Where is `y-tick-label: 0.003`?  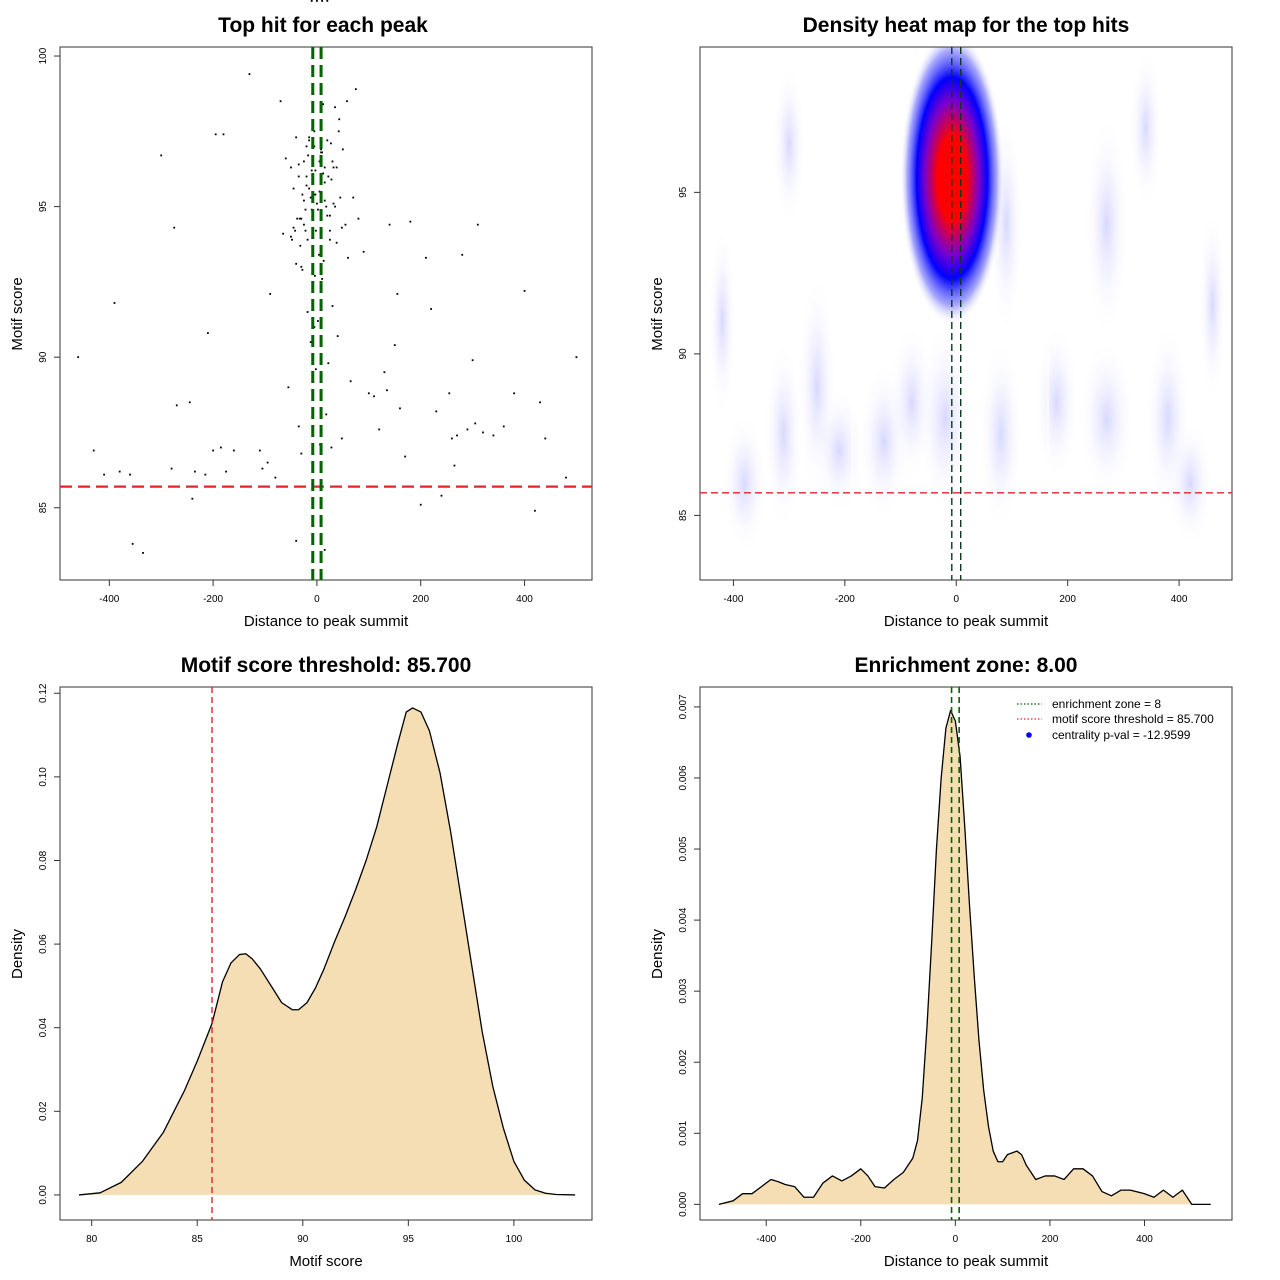 y-tick-label: 0.003 is located at coordinates (683, 990).